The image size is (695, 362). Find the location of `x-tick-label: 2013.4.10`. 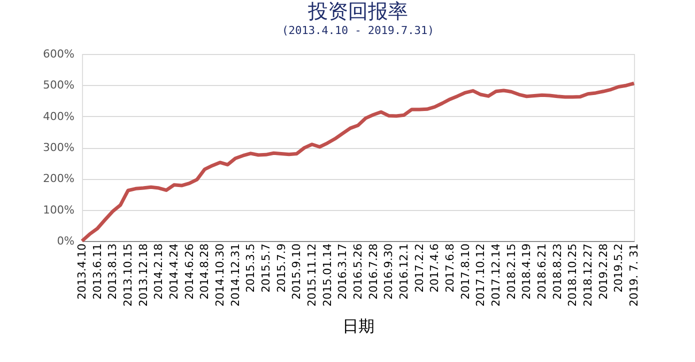

x-tick-label: 2013.4.10 is located at coordinates (82, 272).